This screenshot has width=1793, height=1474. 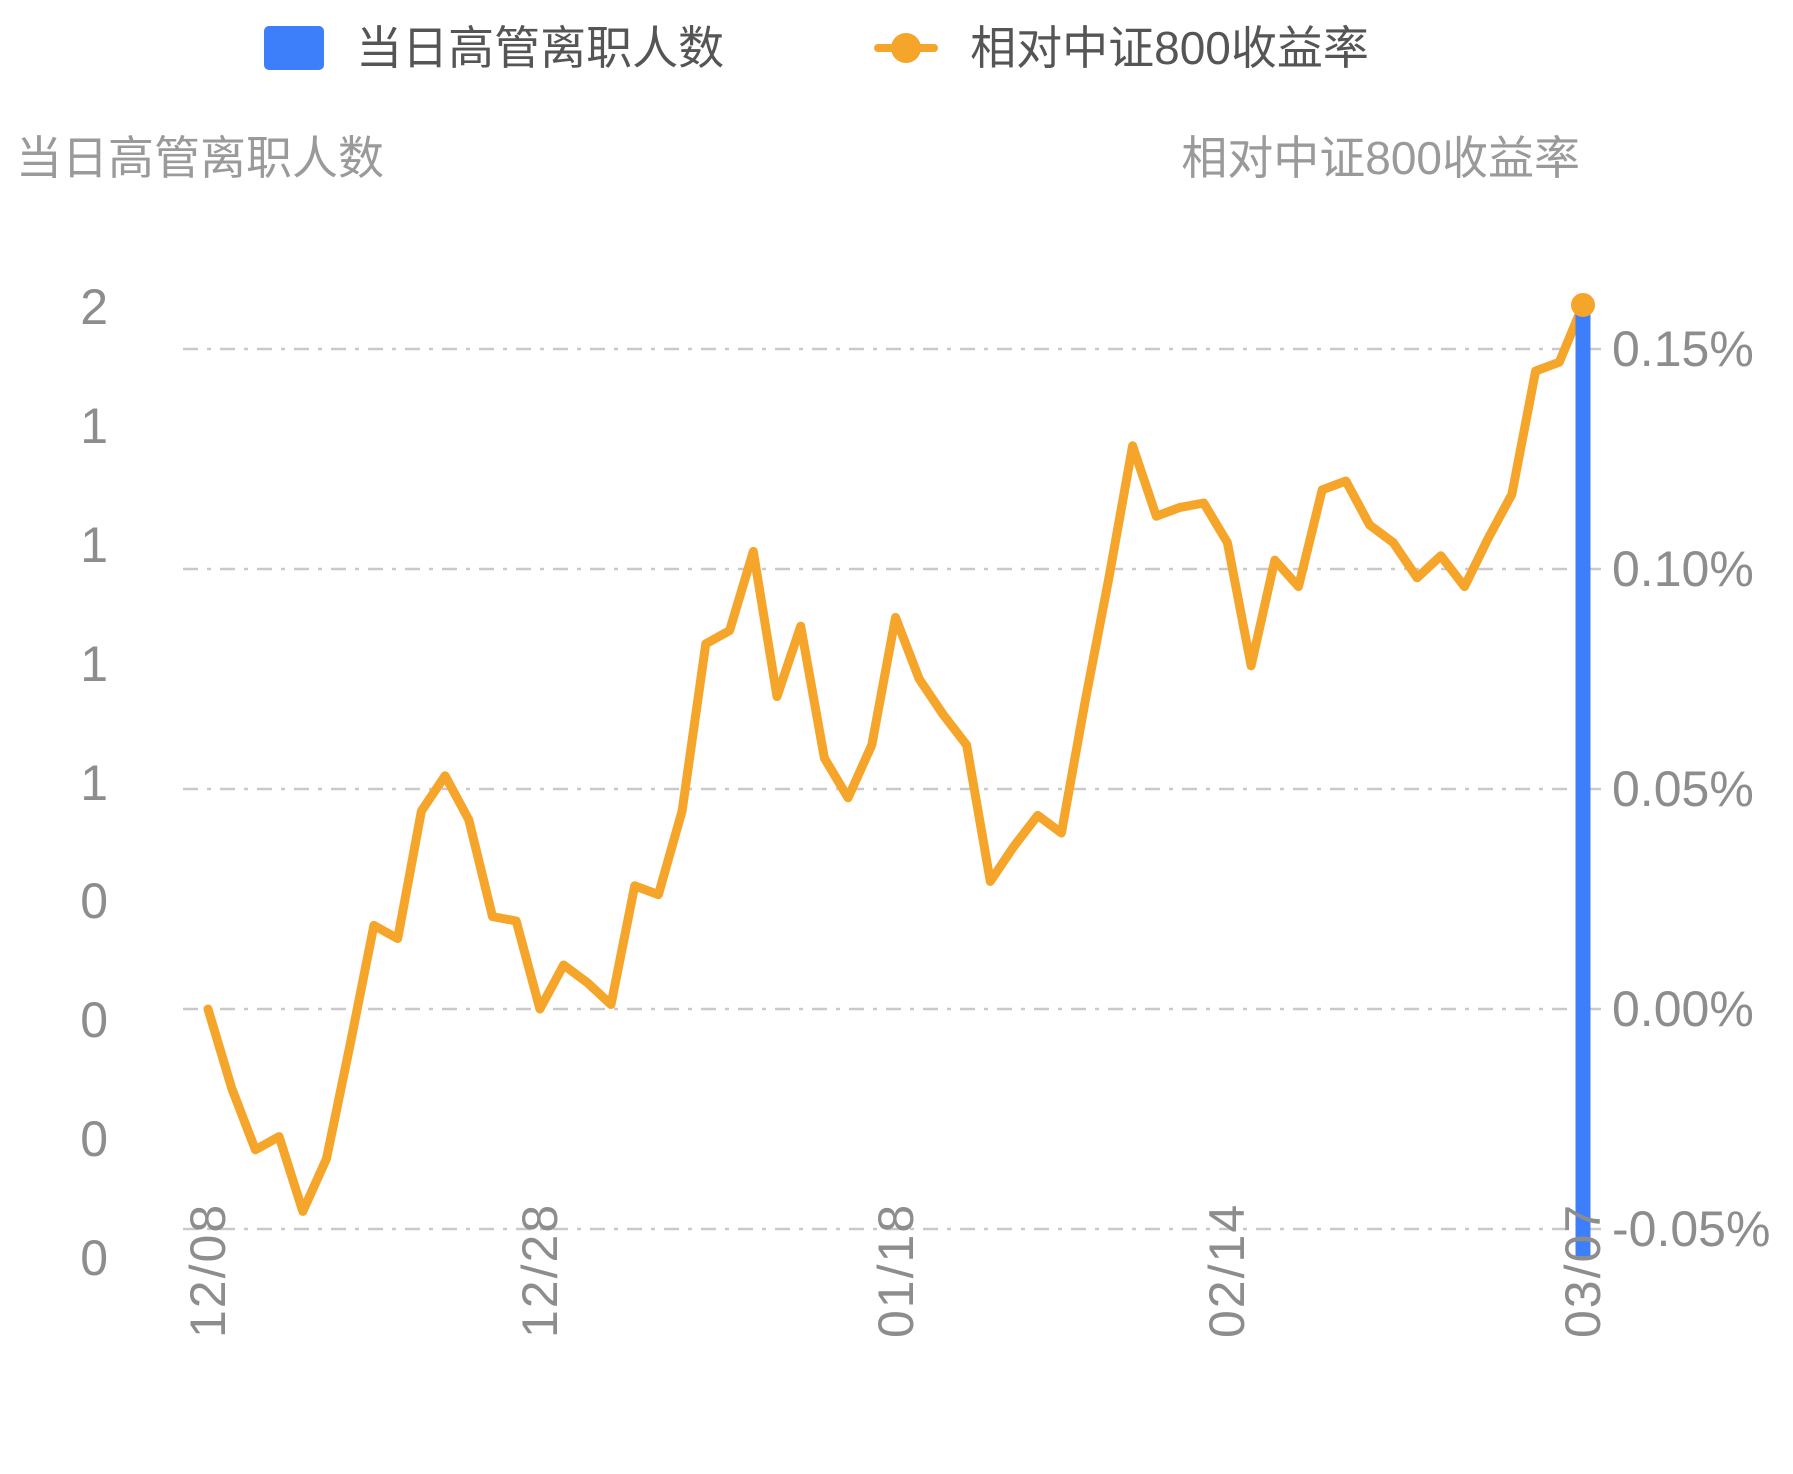 I want to click on line-endpoint-marker-dot, so click(x=1583, y=305).